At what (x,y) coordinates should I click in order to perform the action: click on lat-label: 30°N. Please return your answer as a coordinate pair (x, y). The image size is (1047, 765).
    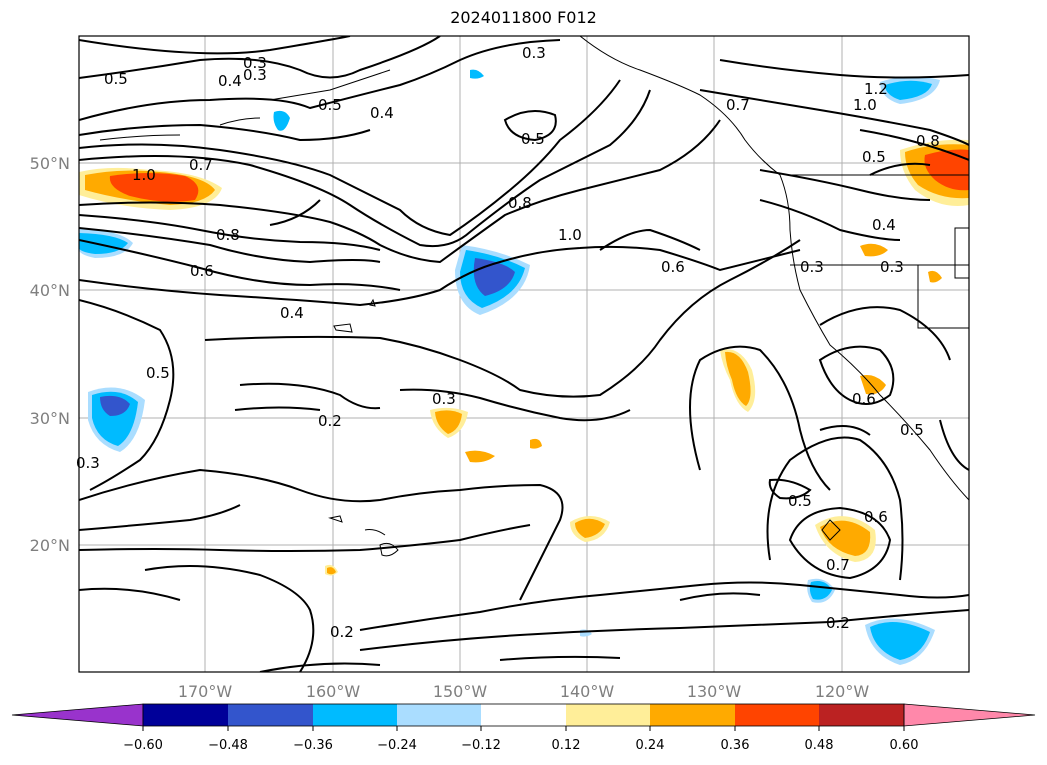
    Looking at the image, I should click on (50, 418).